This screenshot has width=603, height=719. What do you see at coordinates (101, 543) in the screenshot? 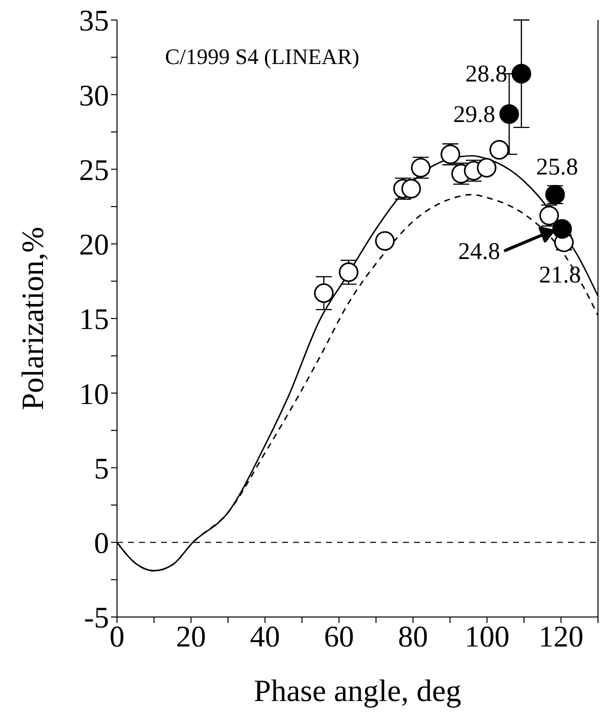
I see `y-tick-label: 0` at bounding box center [101, 543].